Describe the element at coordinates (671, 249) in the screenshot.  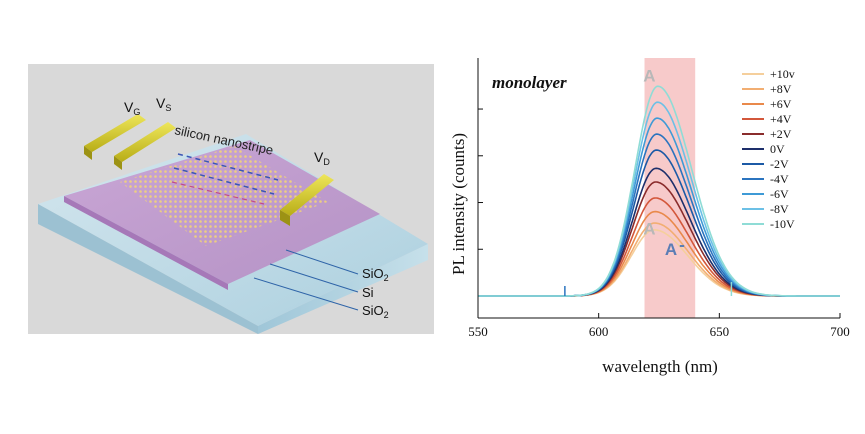
I see `peak-label-3: A` at that location.